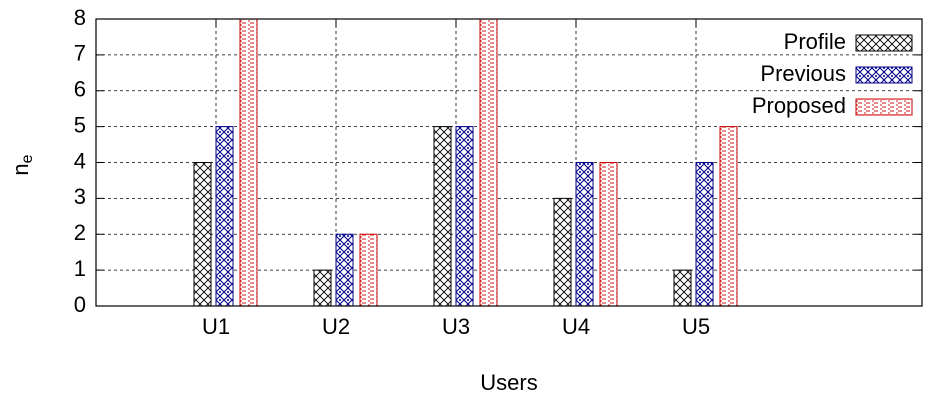 The width and height of the screenshot is (932, 403). Describe the element at coordinates (27, 158) in the screenshot. I see `y-axis-label-subscript: e` at that location.